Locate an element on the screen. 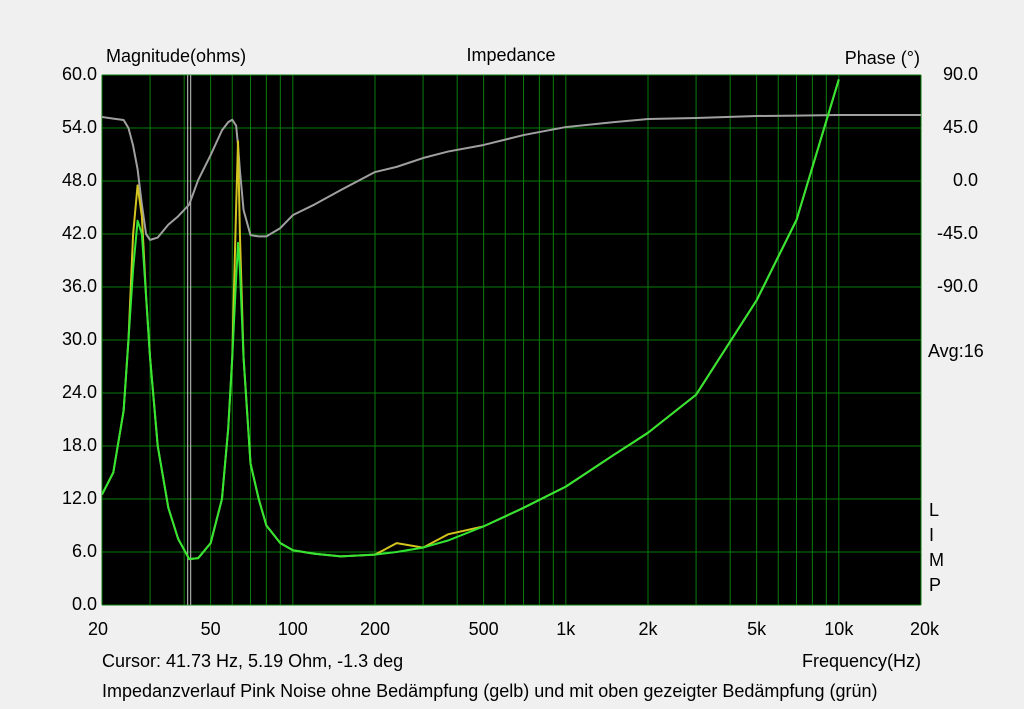  y2-tick-label: -45.0 is located at coordinates (957, 233).